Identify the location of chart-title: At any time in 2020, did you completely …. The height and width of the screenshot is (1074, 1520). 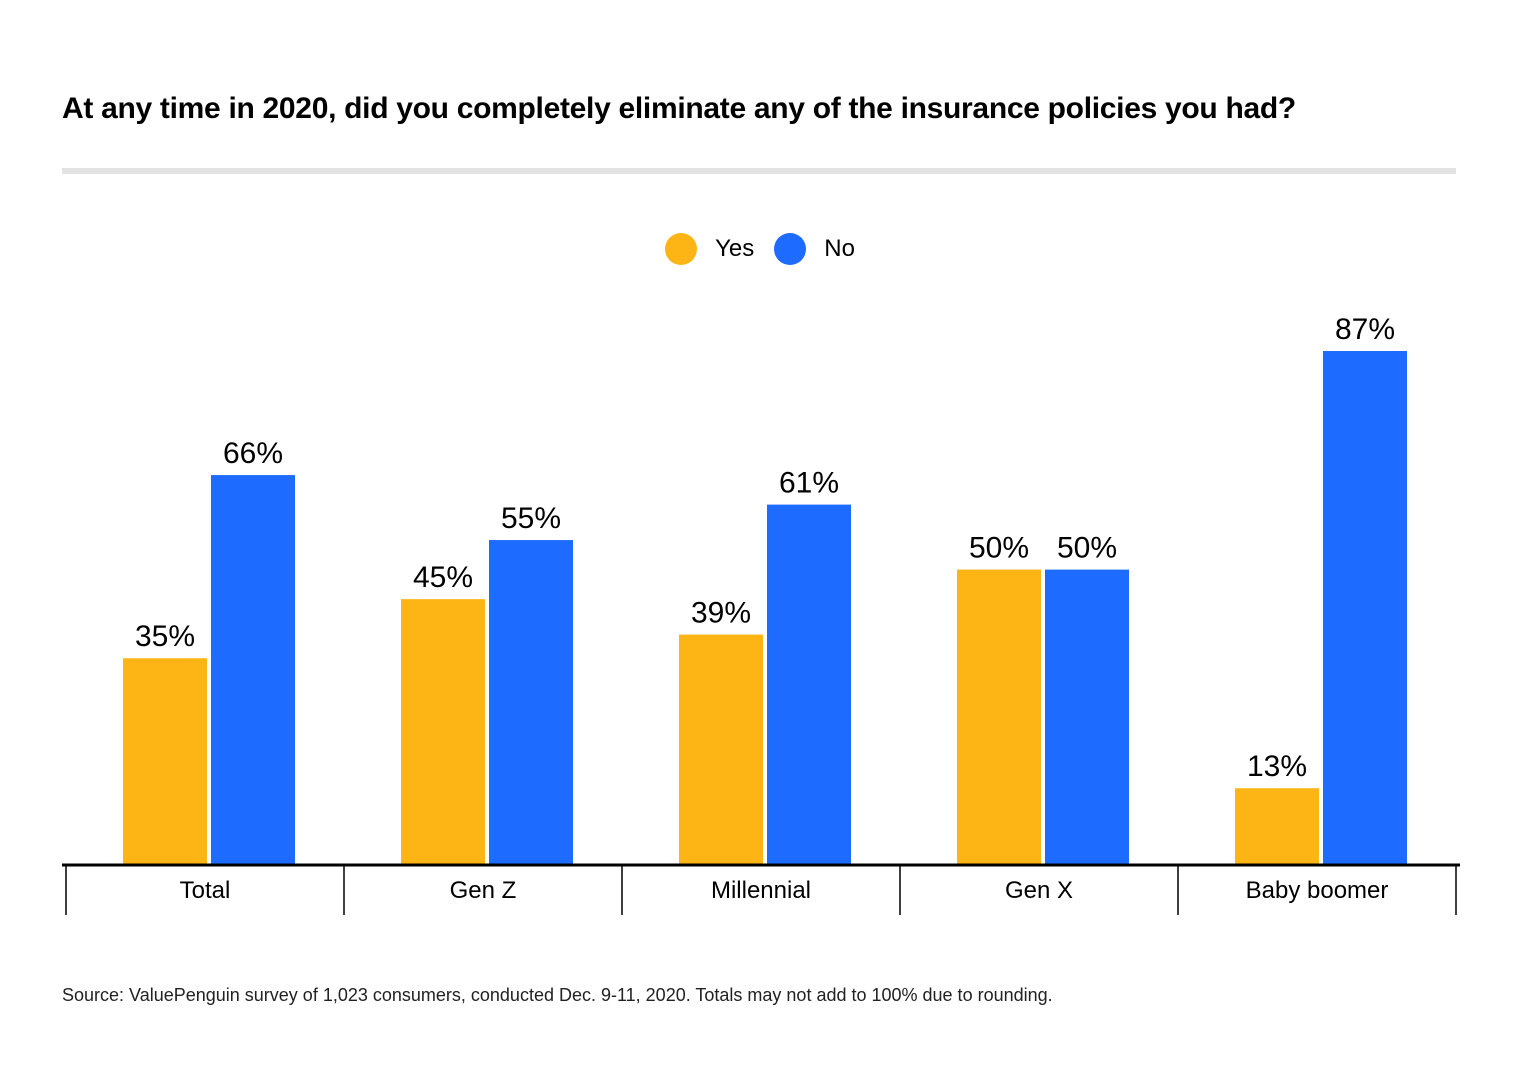
(679, 108).